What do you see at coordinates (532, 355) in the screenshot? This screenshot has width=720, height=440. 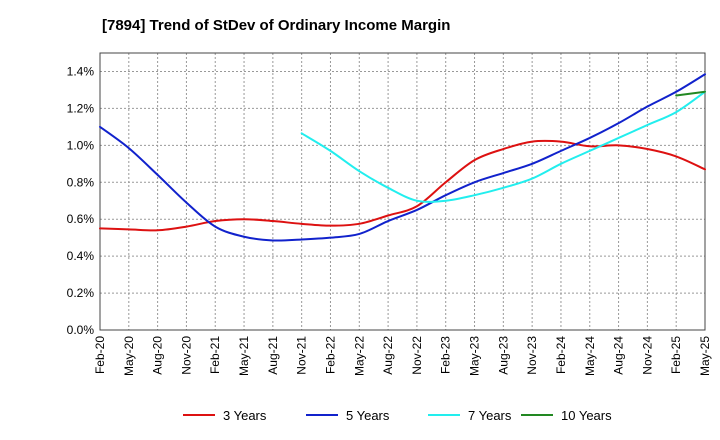 I see `x-tick-label: Nov-23` at bounding box center [532, 355].